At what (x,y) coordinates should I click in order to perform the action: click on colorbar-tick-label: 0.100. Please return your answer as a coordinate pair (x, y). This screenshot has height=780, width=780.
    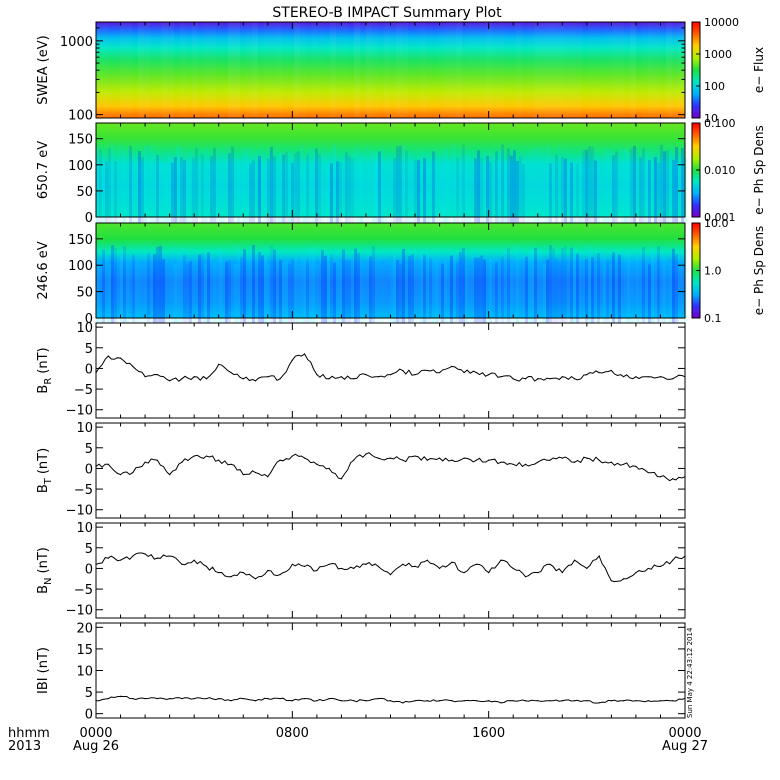
    Looking at the image, I should click on (720, 123).